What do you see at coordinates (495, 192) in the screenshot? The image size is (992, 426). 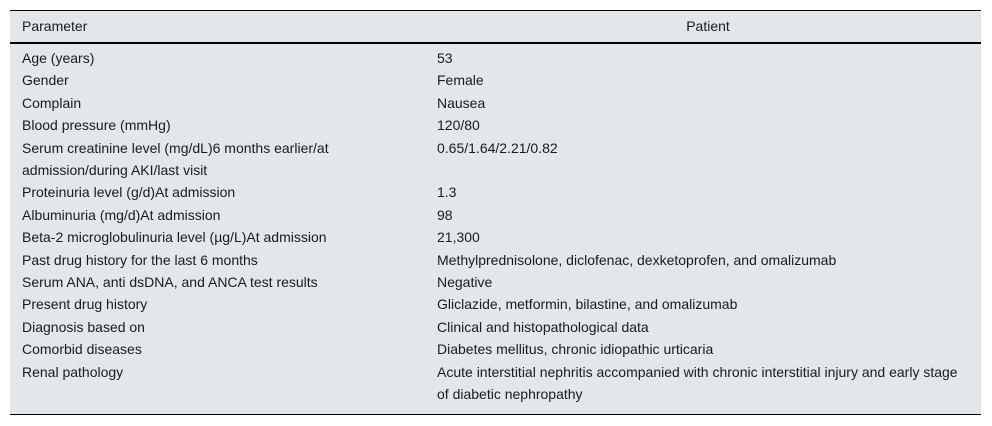 I see `table-row: Proteinuria level (g/d)At admission 1.3` at bounding box center [495, 192].